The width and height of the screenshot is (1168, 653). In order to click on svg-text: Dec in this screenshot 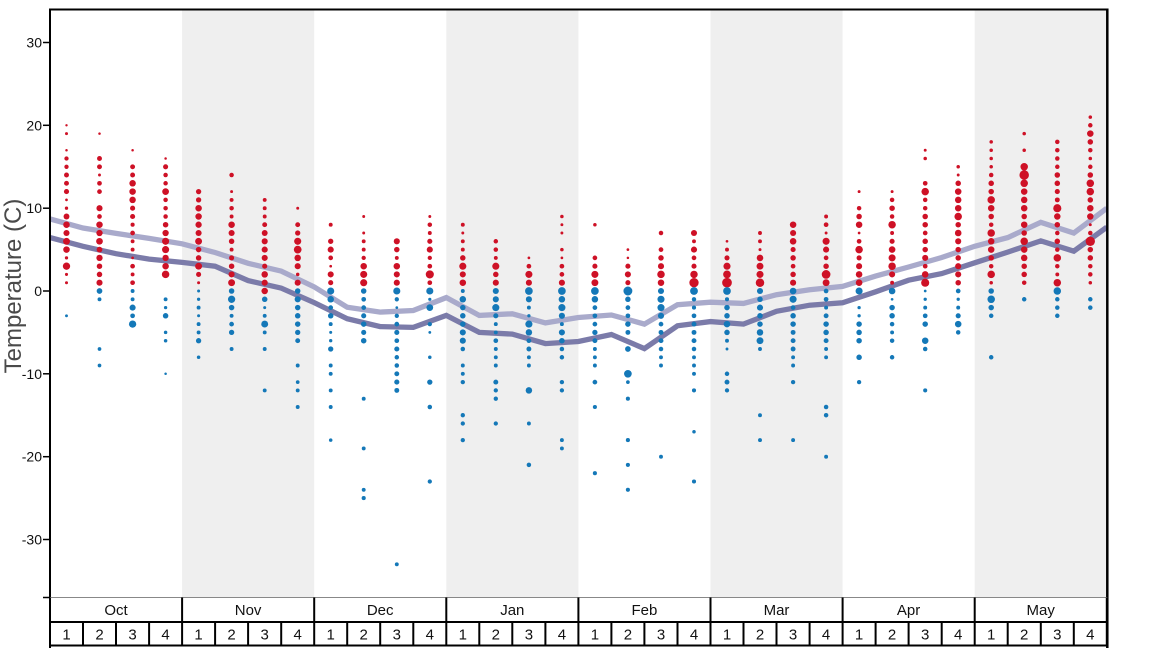, I will do `click(380, 610)`.